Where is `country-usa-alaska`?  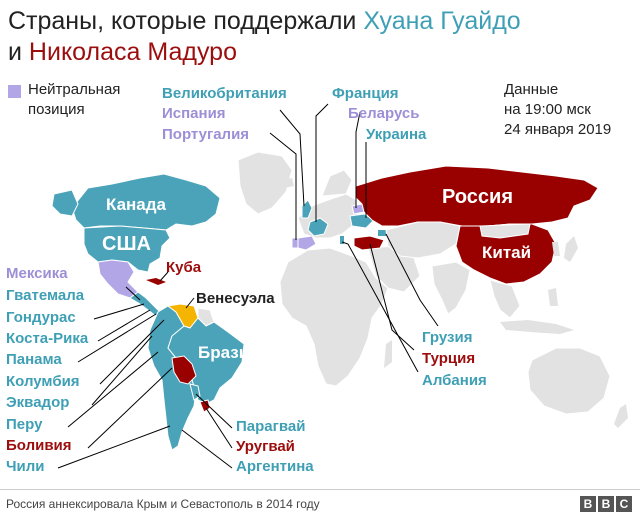
country-usa-alaska is located at coordinates (65, 203).